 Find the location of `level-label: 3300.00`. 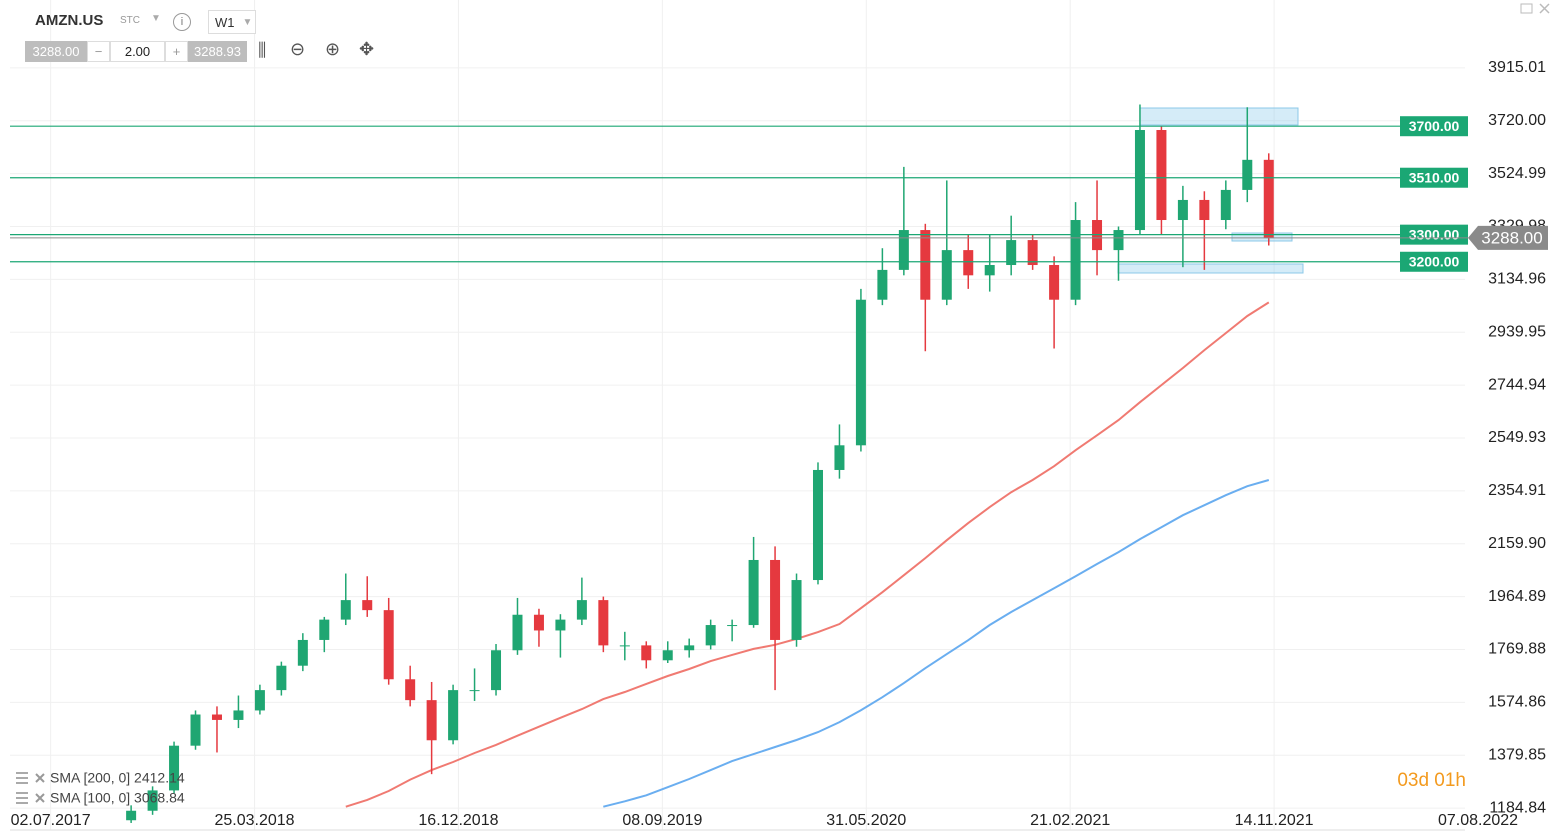

level-label: 3300.00 is located at coordinates (1434, 234).